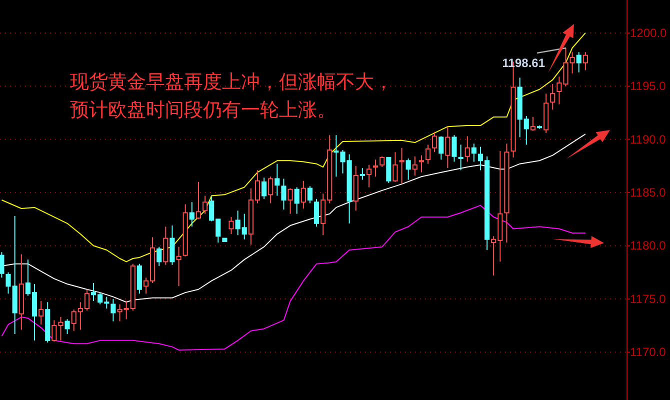  Describe the element at coordinates (648, 352) in the screenshot. I see `y-tick-label: 1170.0` at that location.